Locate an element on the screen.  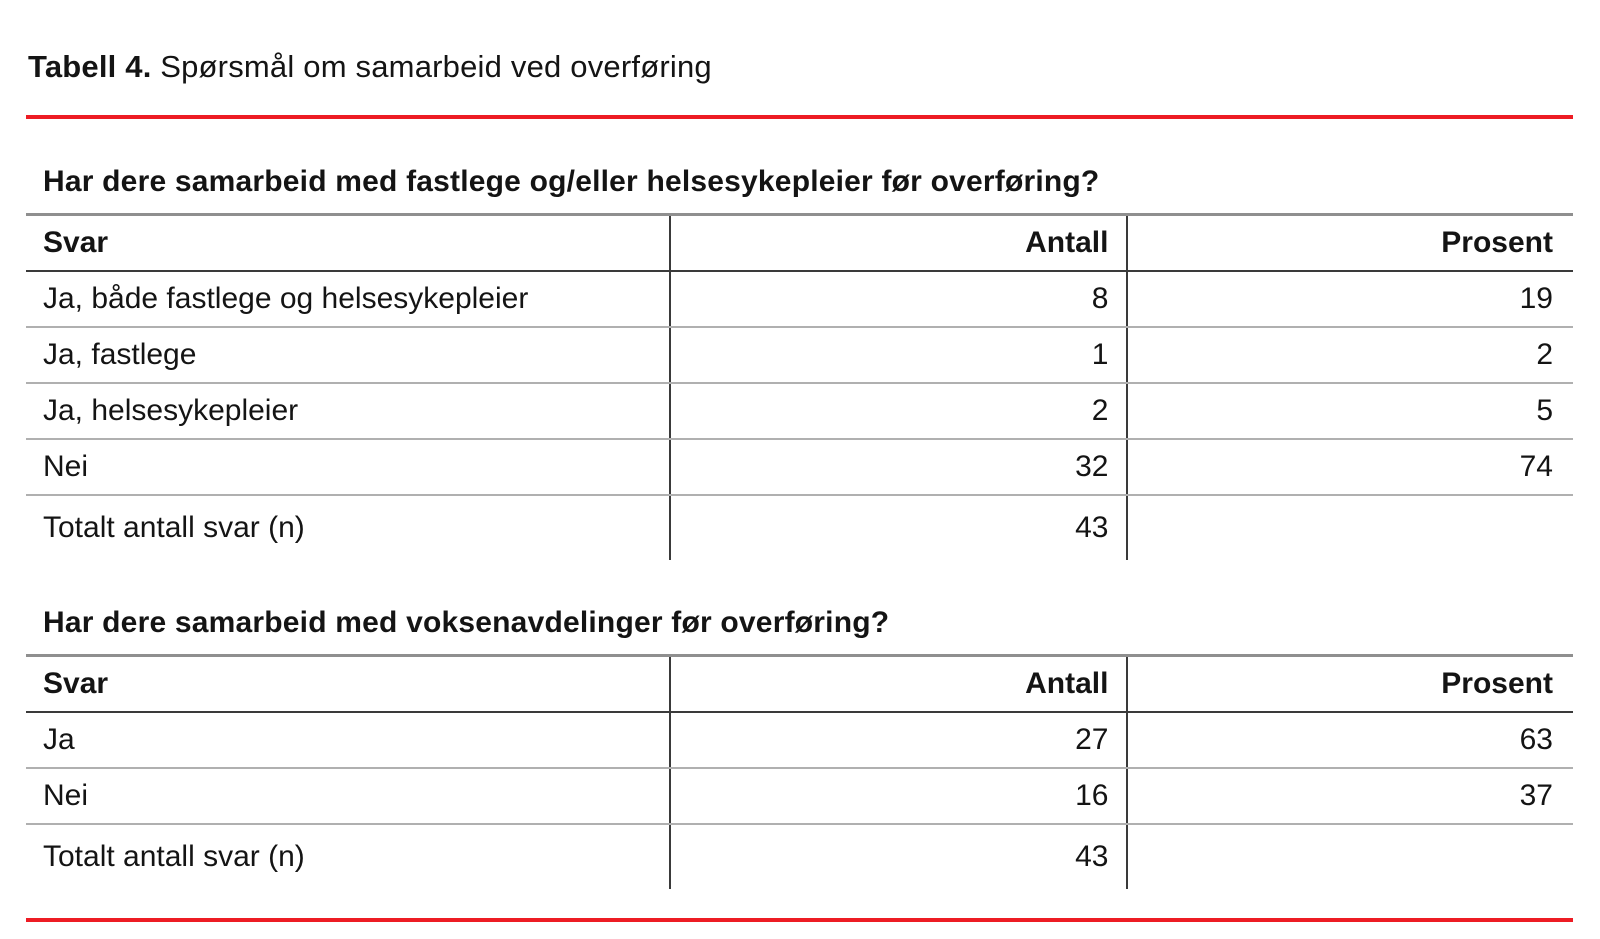
cell-antall: 2 is located at coordinates (899, 411).